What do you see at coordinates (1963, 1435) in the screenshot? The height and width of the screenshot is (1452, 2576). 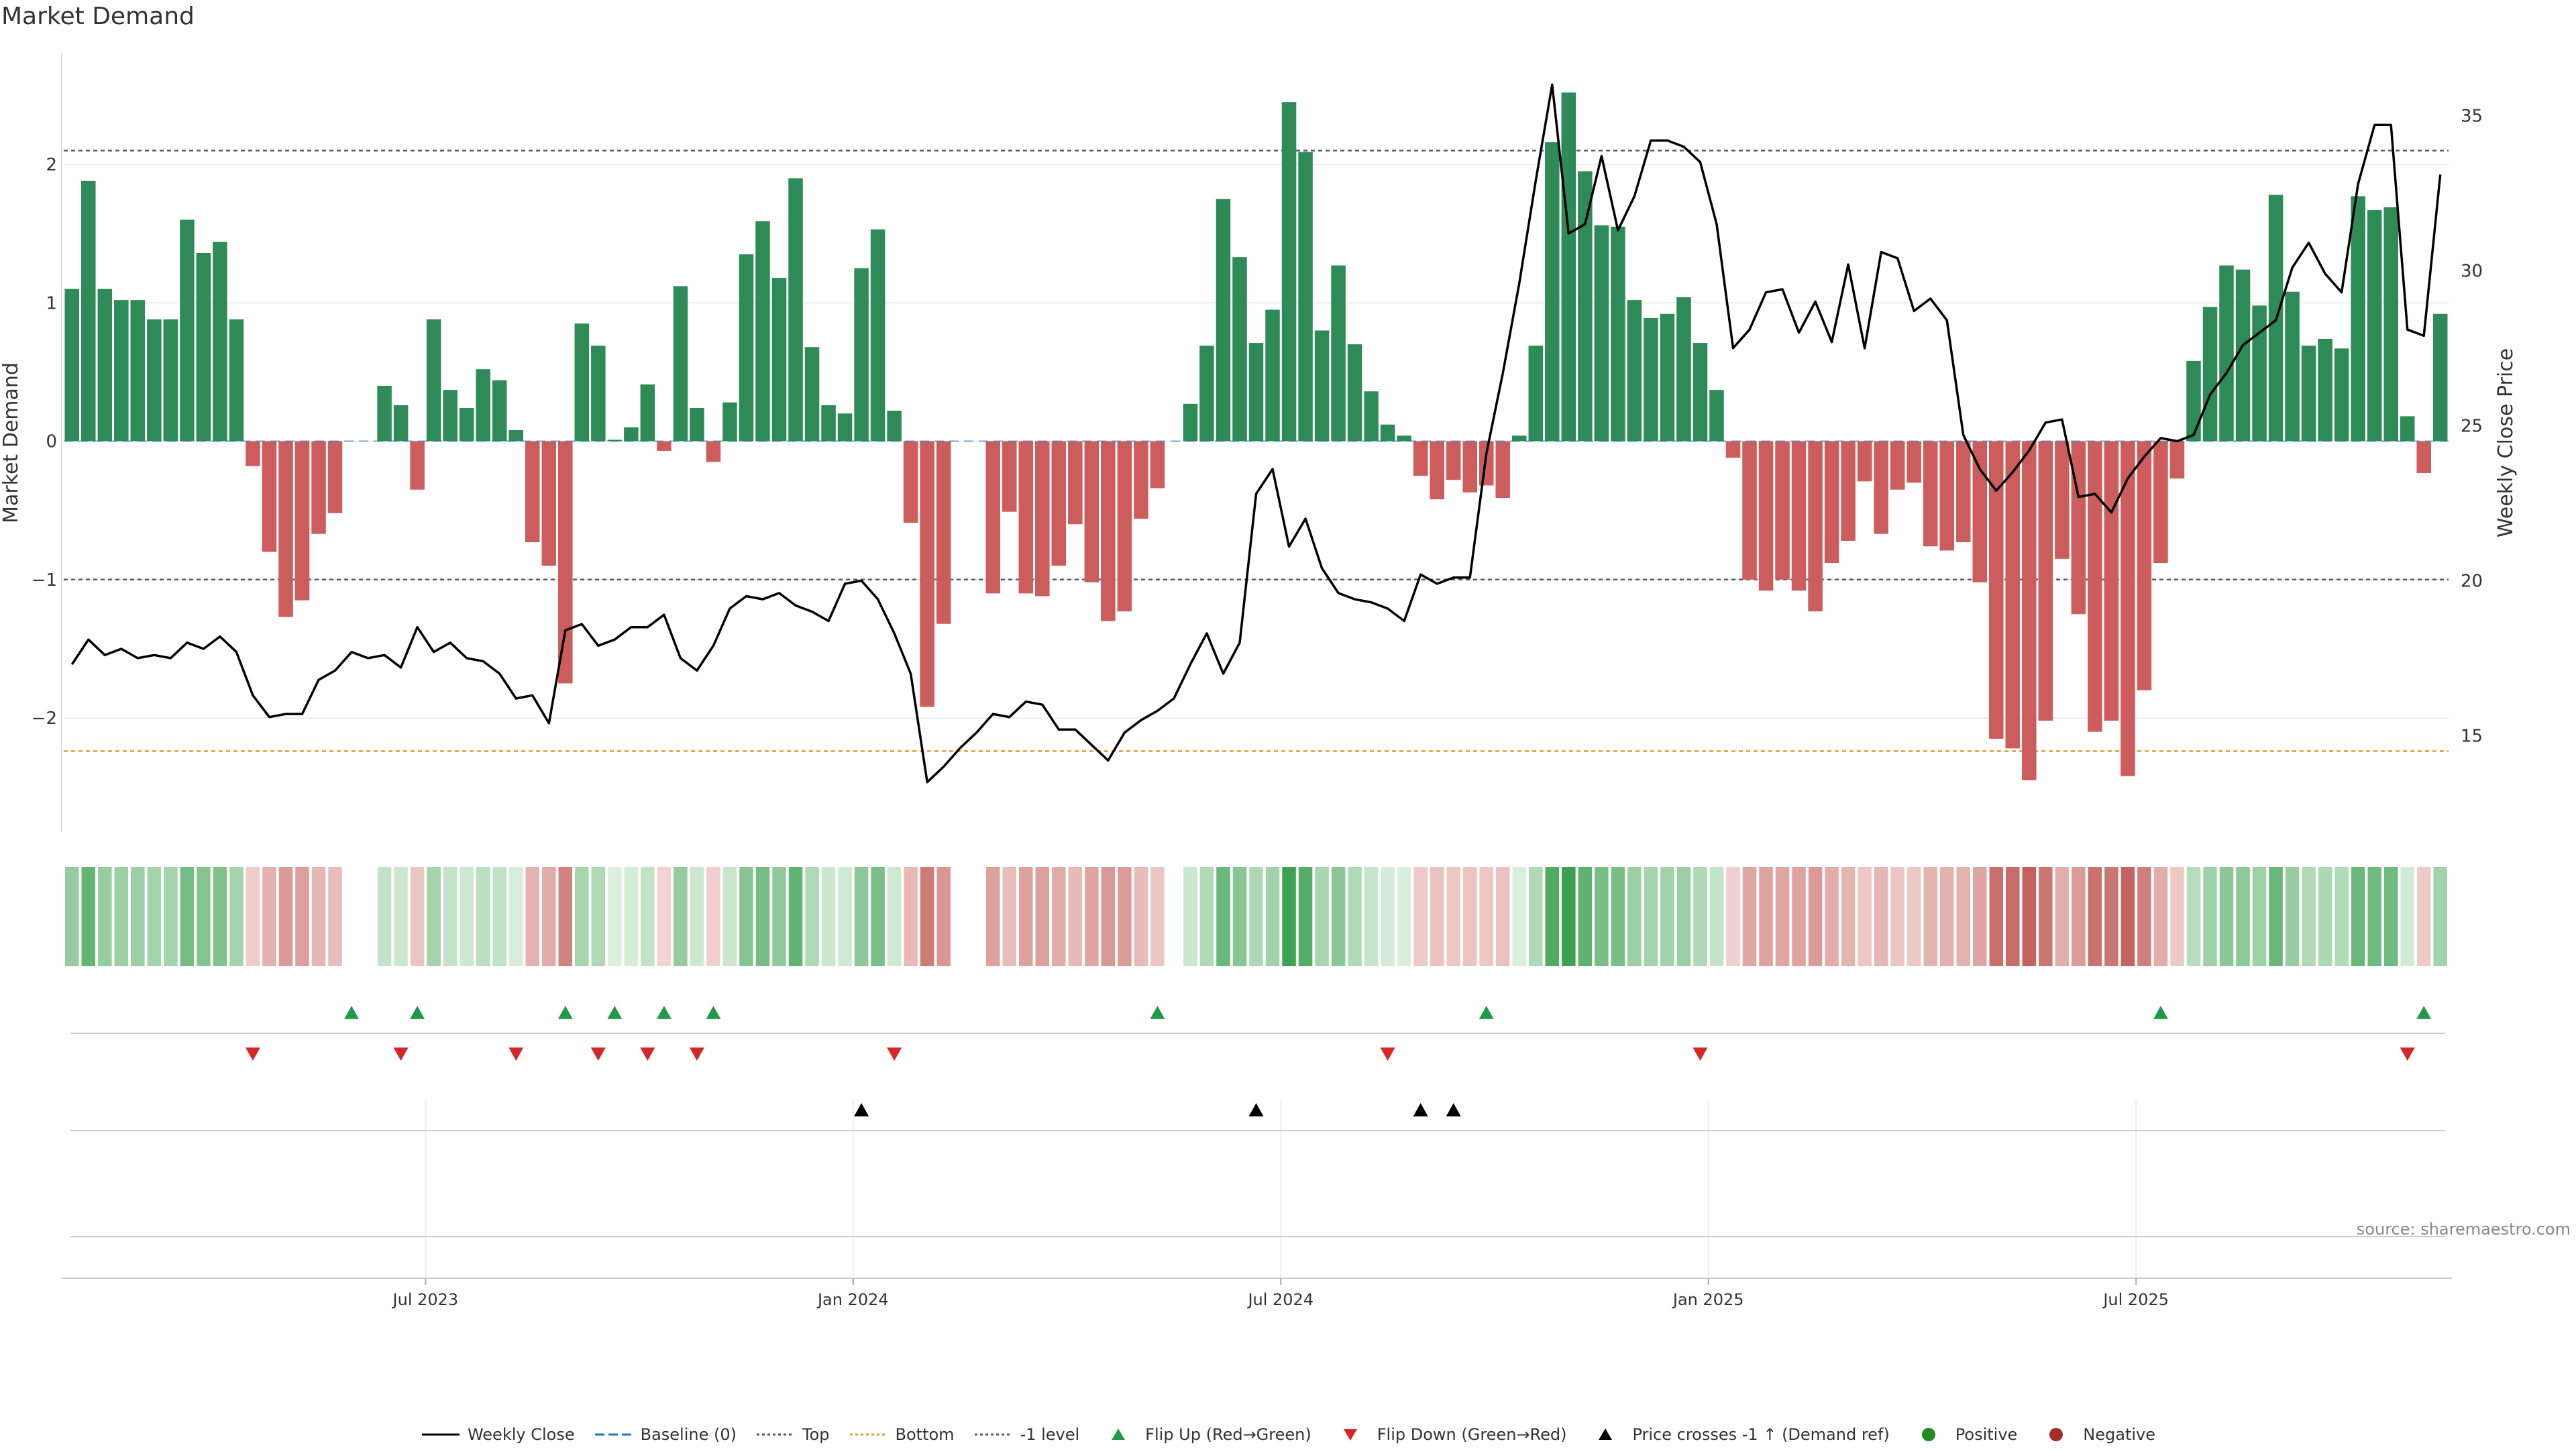 I see `legend-item: Positive` at bounding box center [1963, 1435].